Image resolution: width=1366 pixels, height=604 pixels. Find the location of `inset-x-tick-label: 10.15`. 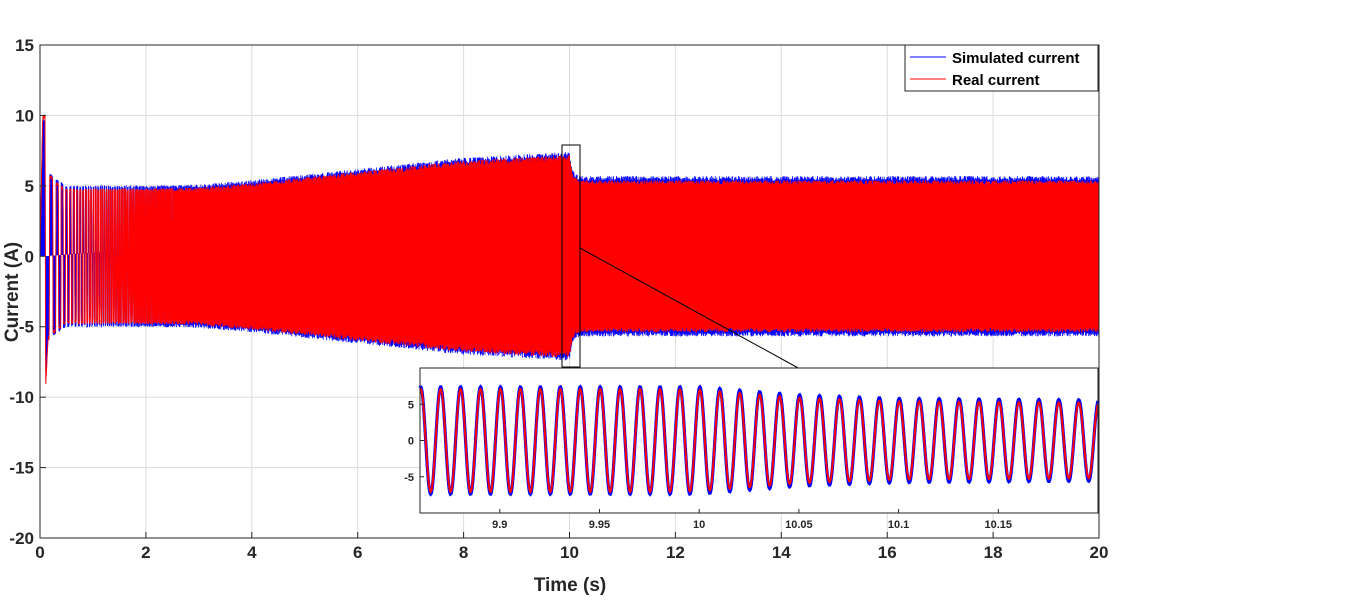

inset-x-tick-label: 10.15 is located at coordinates (999, 525).